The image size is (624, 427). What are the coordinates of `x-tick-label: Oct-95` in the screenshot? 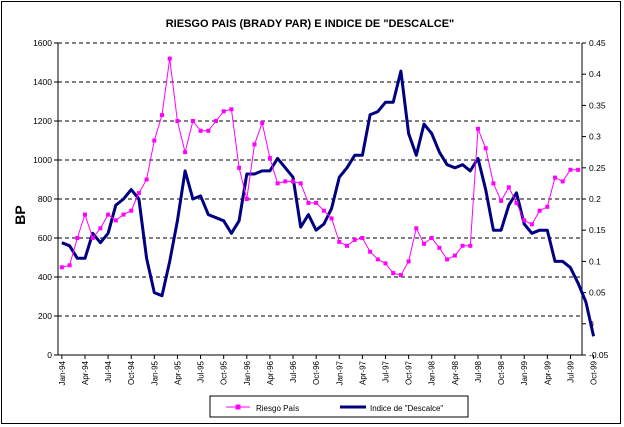 It's located at (224, 372).